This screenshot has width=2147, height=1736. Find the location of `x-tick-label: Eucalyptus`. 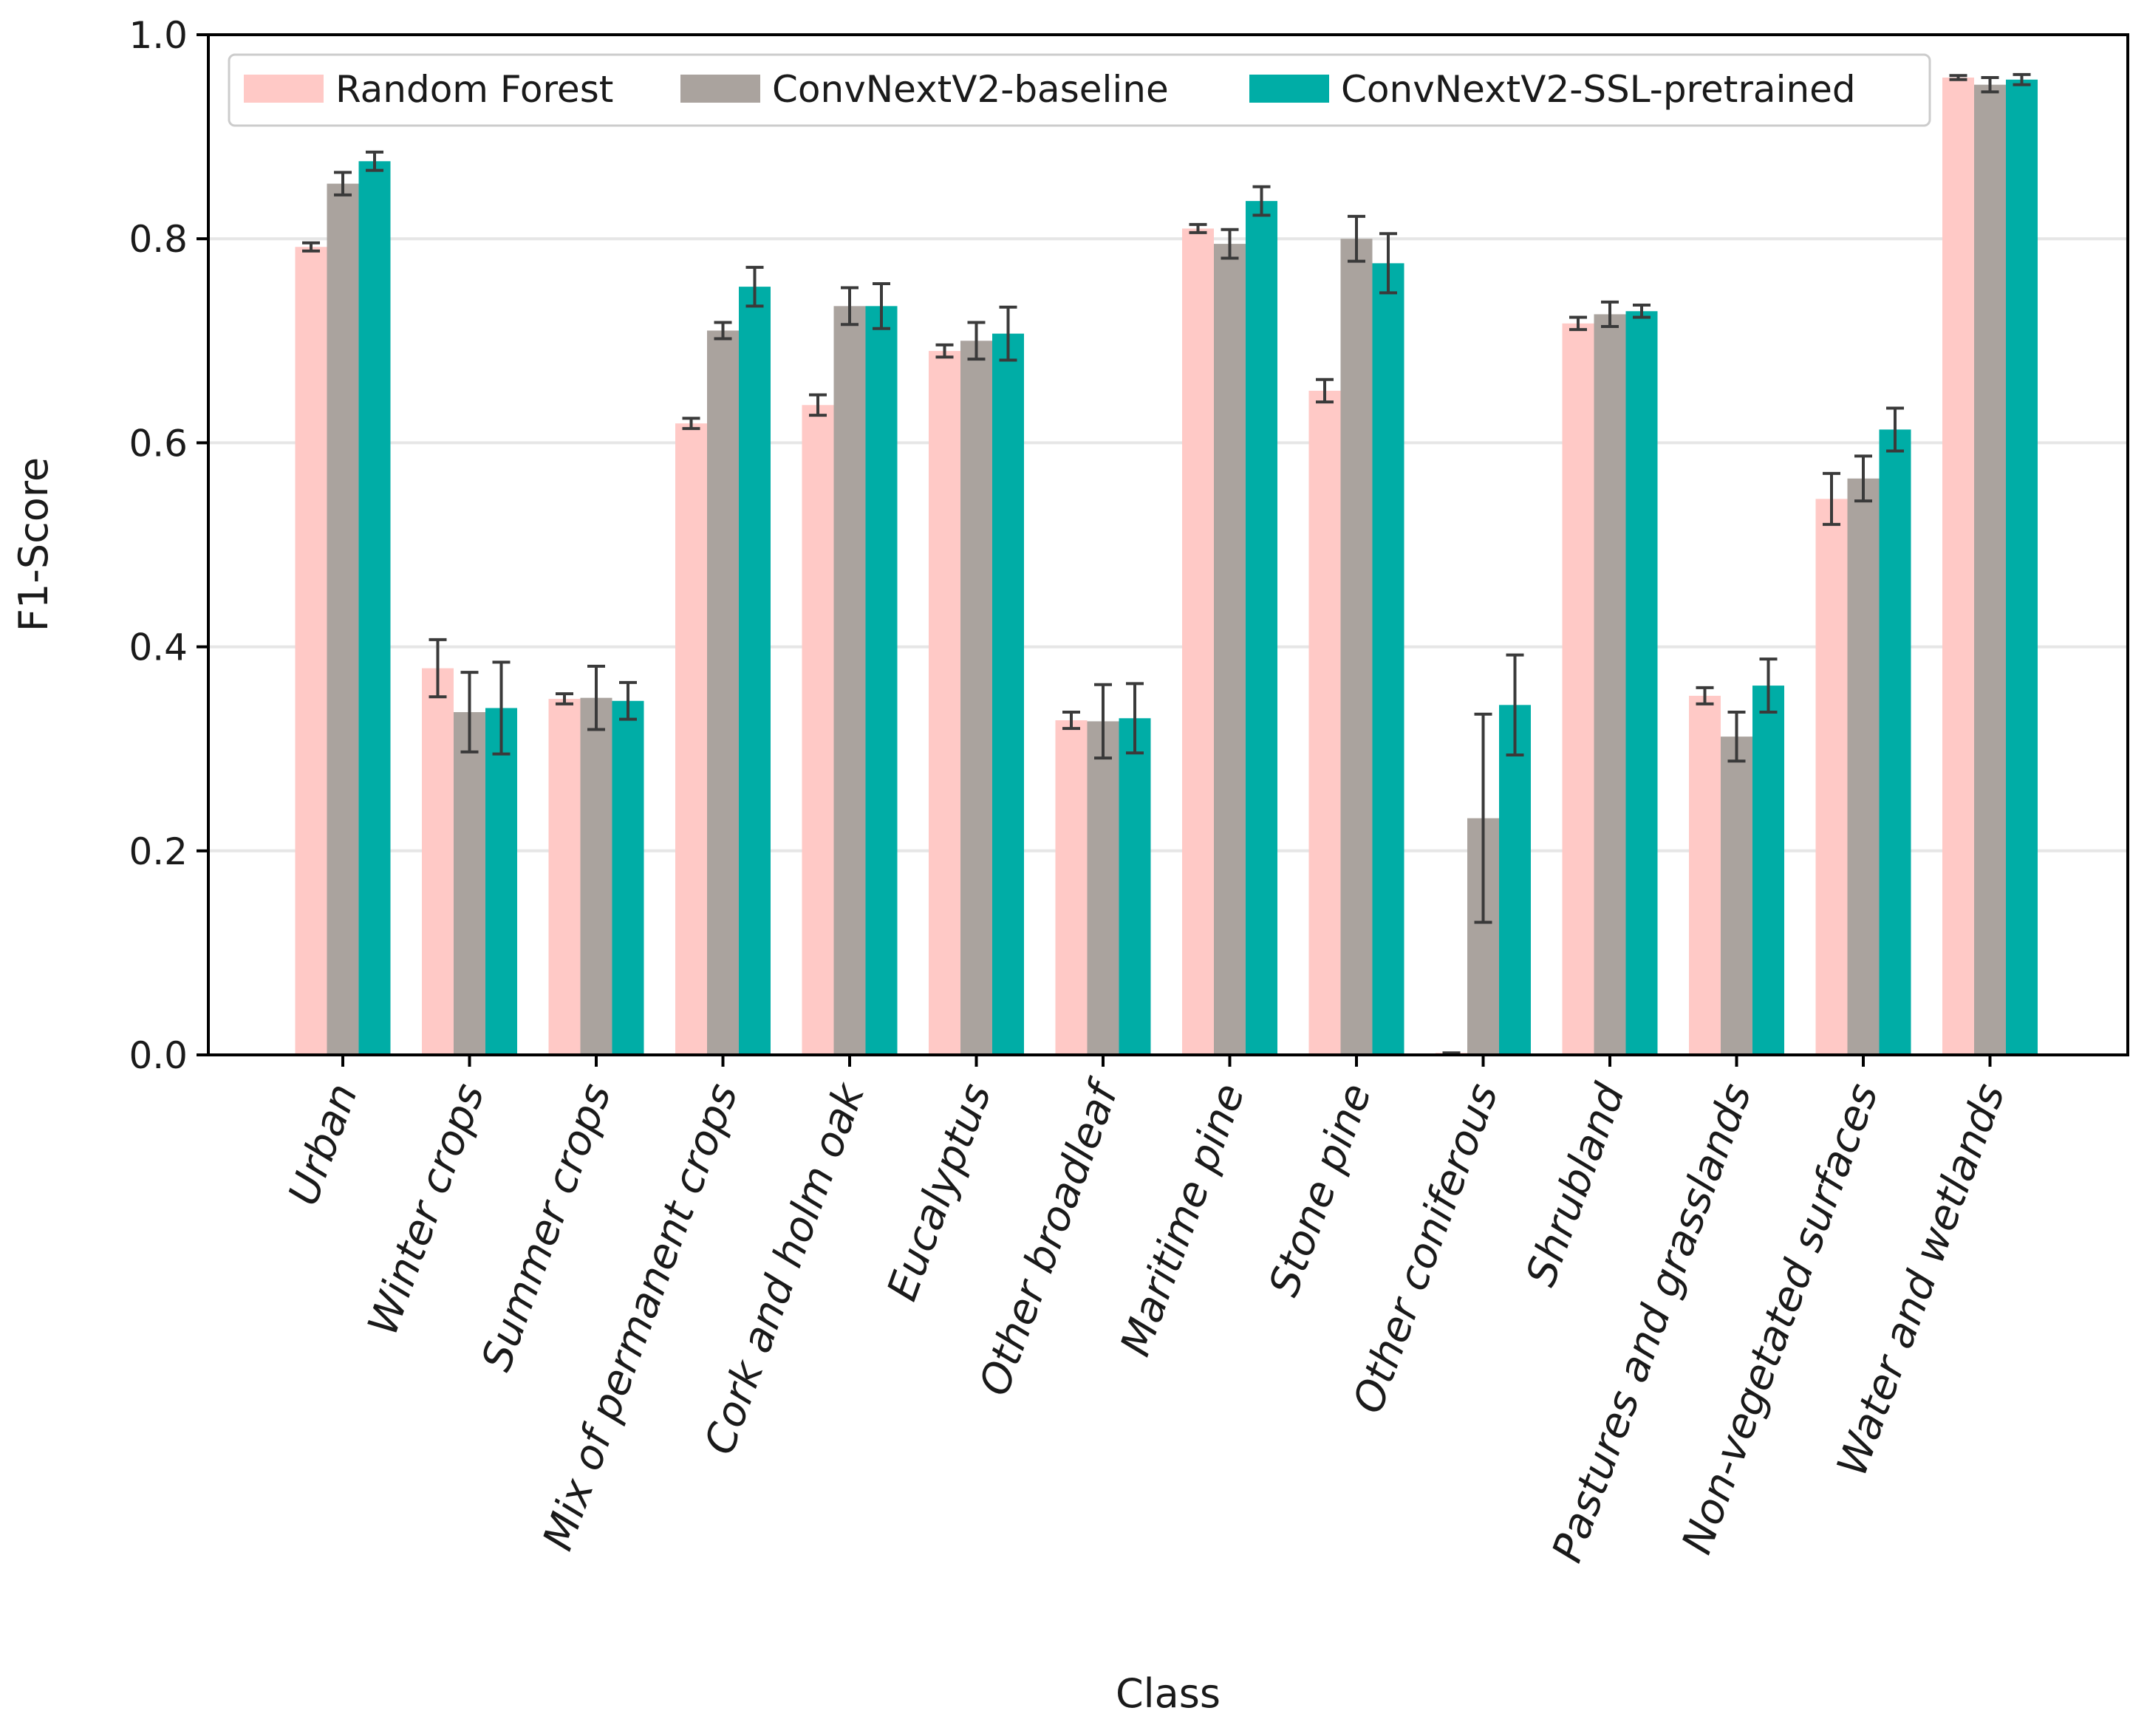

x-tick-label: Eucalyptus is located at coordinates (939, 1193).